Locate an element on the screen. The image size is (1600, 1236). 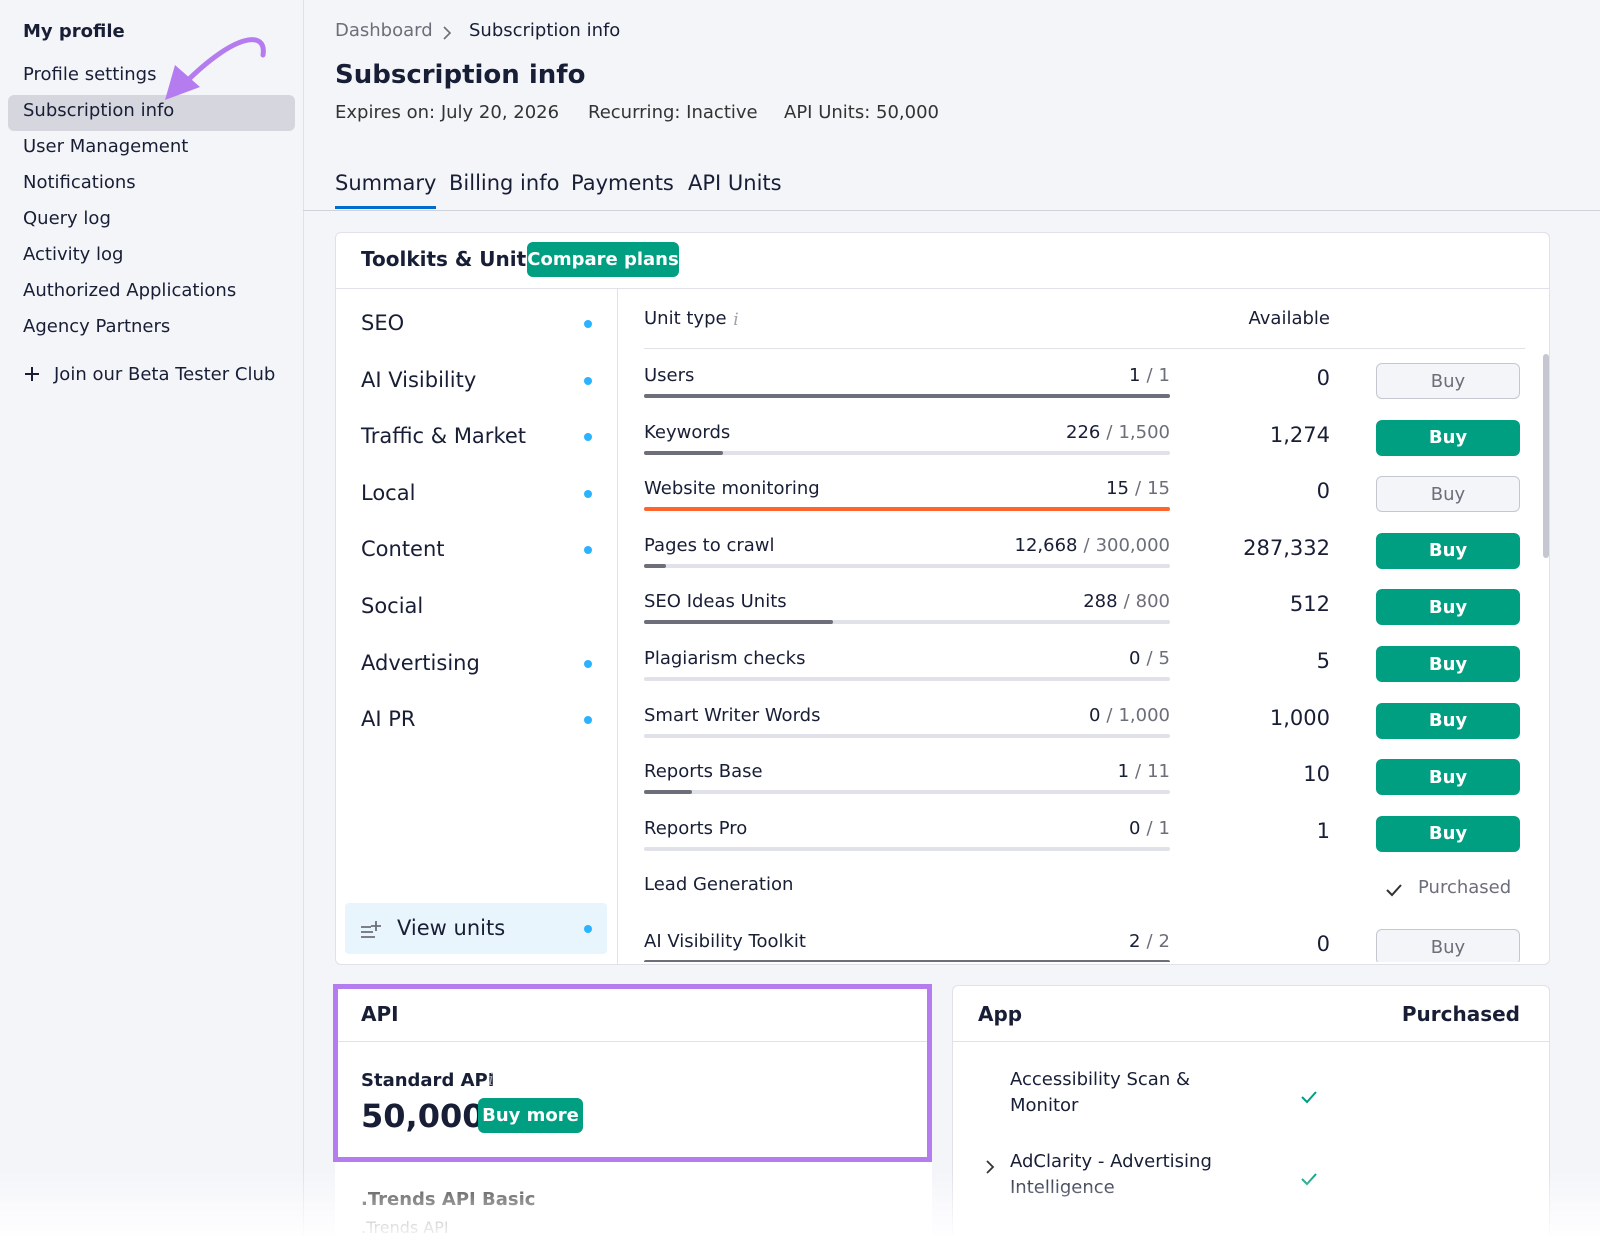
toolkit-item: Traffic & Market is located at coordinates (444, 436).